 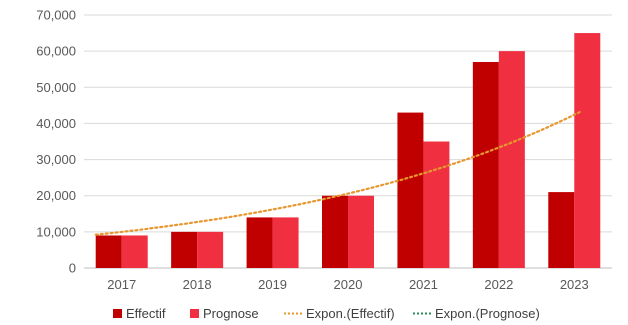 I want to click on y-tick-label: 50,000, so click(x=56, y=87).